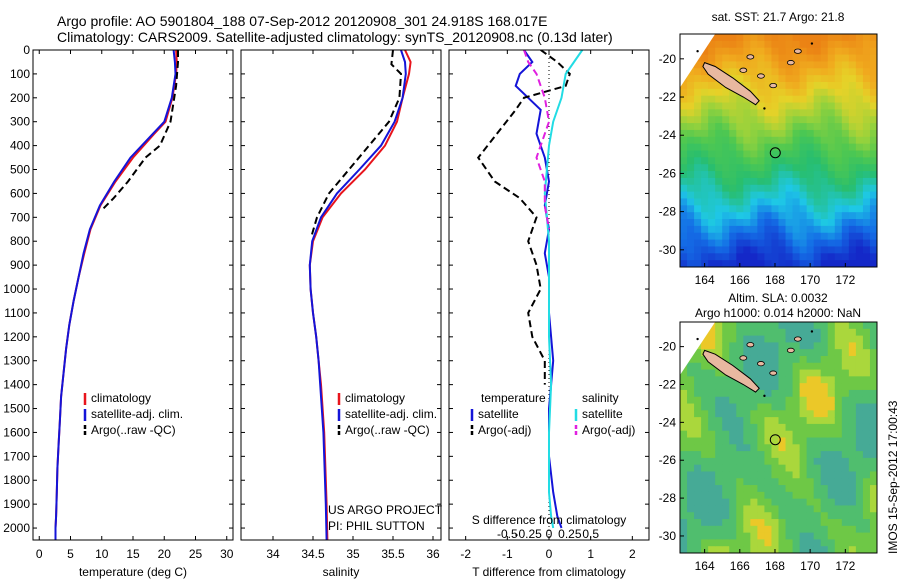 This screenshot has height=580, width=900. I want to click on x-tick-label-temperature: 5, so click(70, 554).